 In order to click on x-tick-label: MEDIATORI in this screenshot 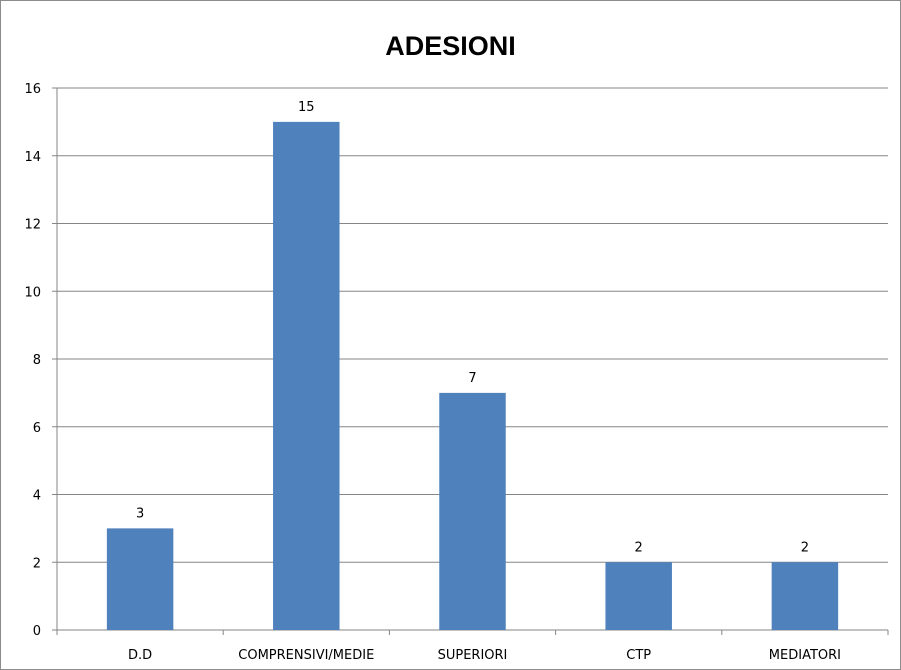, I will do `click(805, 655)`.